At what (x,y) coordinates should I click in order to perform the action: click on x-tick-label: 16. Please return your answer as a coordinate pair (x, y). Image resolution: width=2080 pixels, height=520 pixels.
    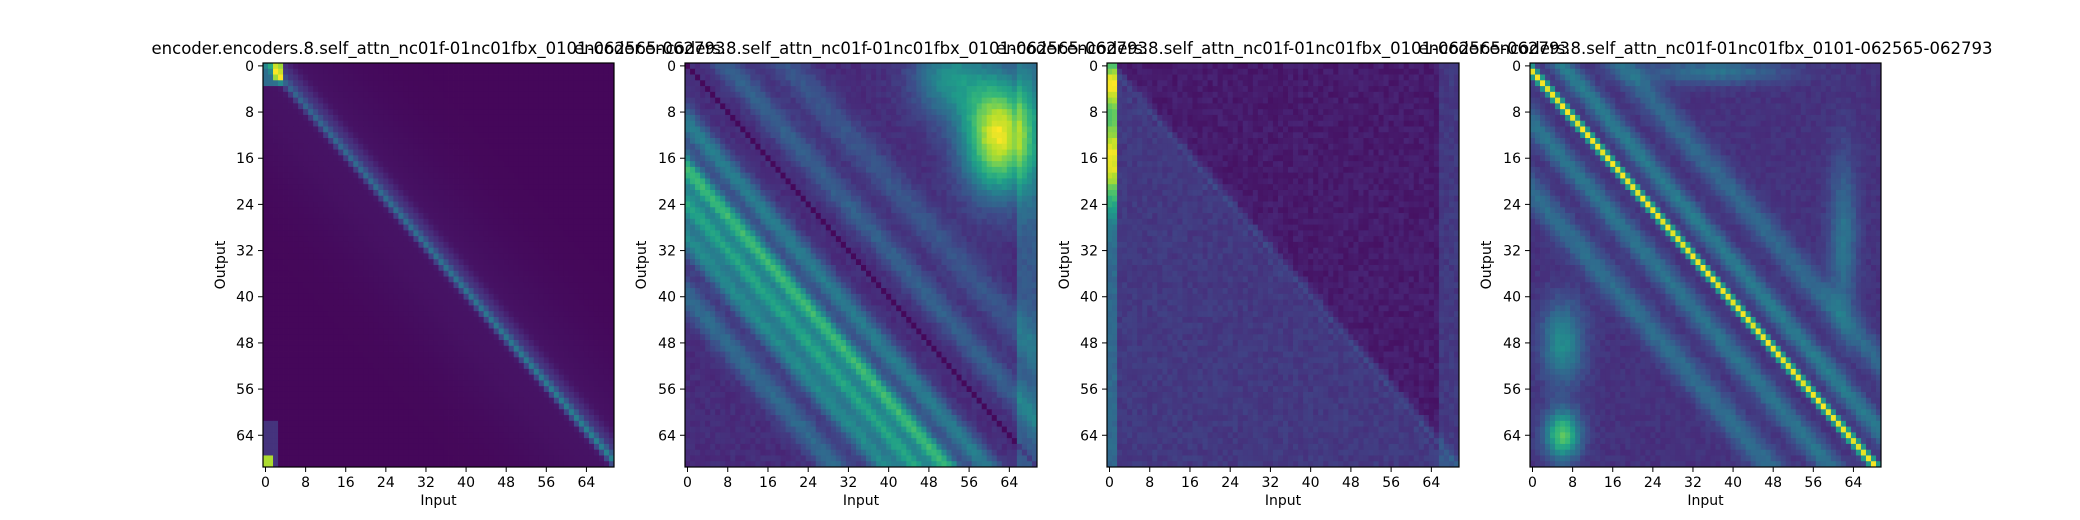
    Looking at the image, I should click on (346, 483).